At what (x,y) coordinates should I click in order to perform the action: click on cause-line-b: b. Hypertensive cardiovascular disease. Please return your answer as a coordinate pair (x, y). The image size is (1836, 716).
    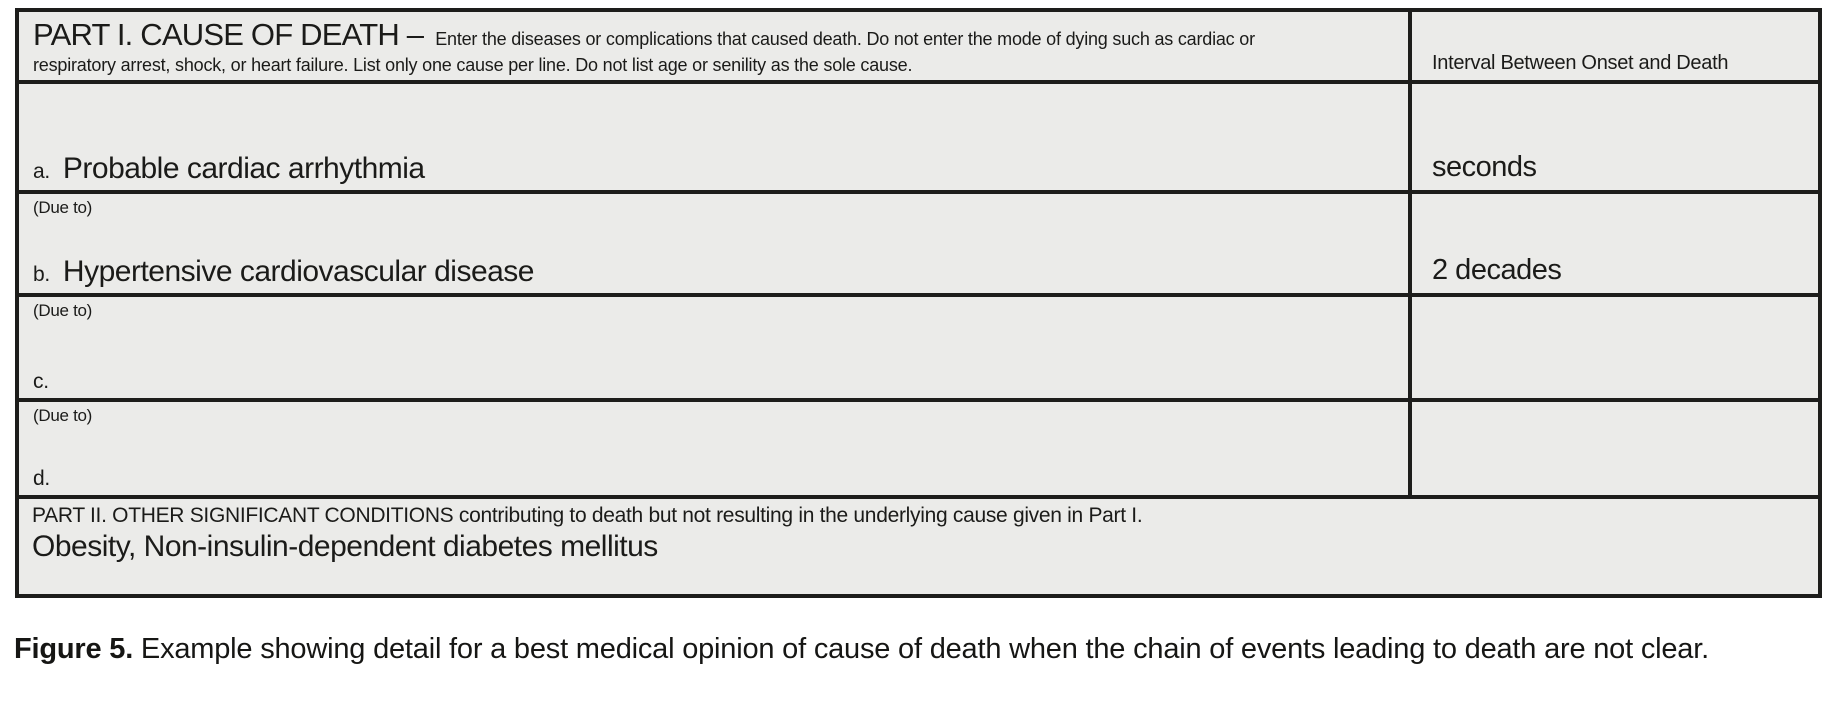
    Looking at the image, I should click on (715, 272).